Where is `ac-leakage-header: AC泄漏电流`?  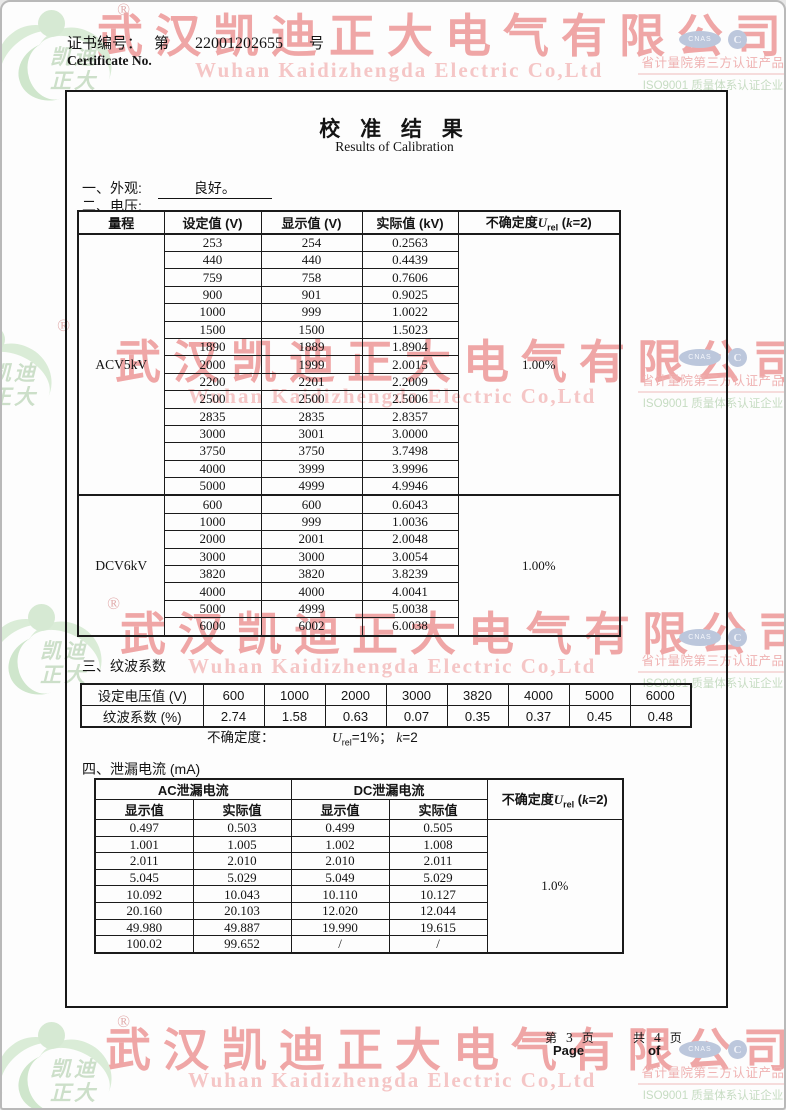
ac-leakage-header: AC泄漏电流 is located at coordinates (193, 789).